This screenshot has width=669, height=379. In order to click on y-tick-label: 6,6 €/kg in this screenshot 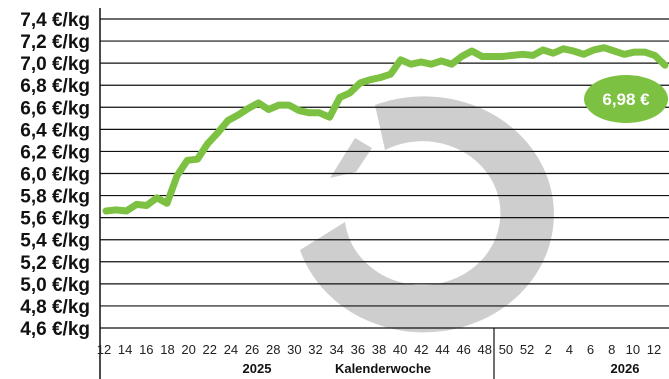, I will do `click(55, 108)`.